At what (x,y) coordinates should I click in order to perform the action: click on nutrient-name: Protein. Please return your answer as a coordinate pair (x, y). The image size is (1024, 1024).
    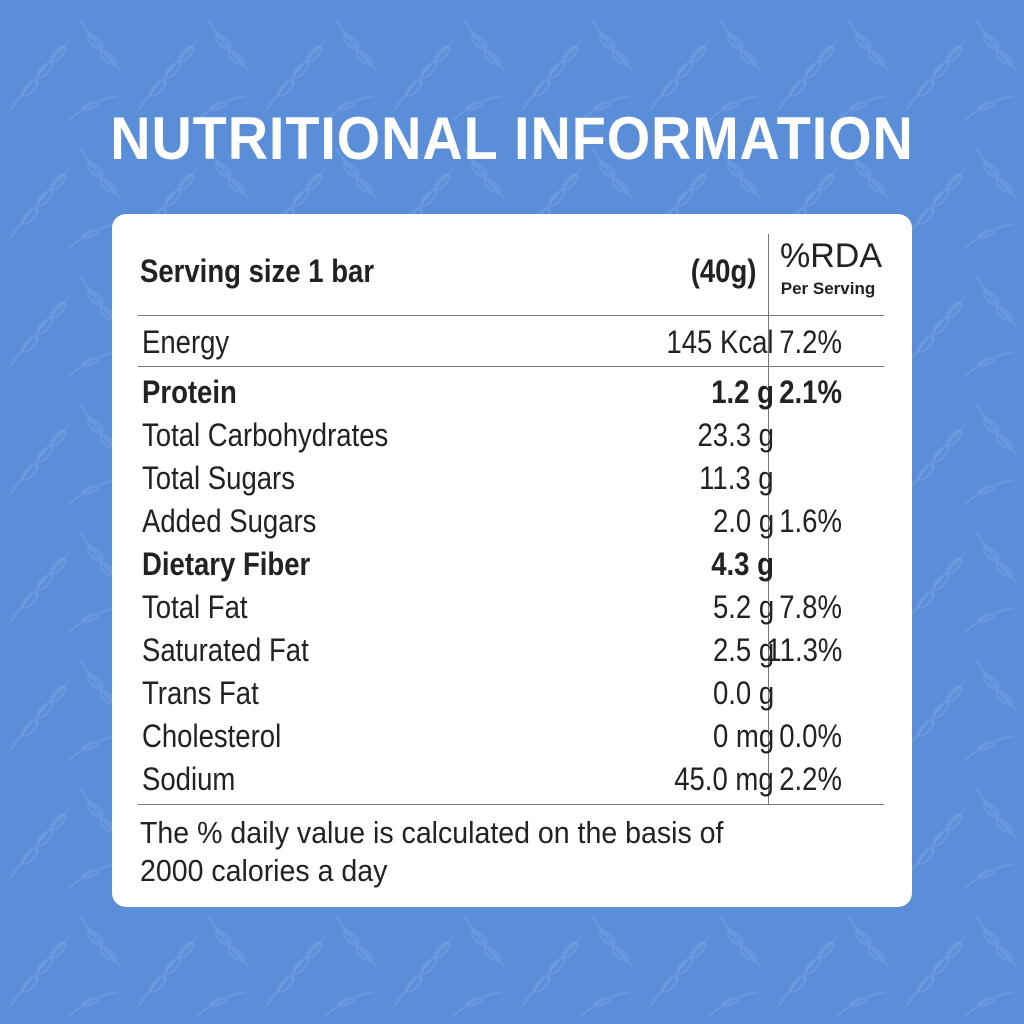
    Looking at the image, I should click on (189, 392).